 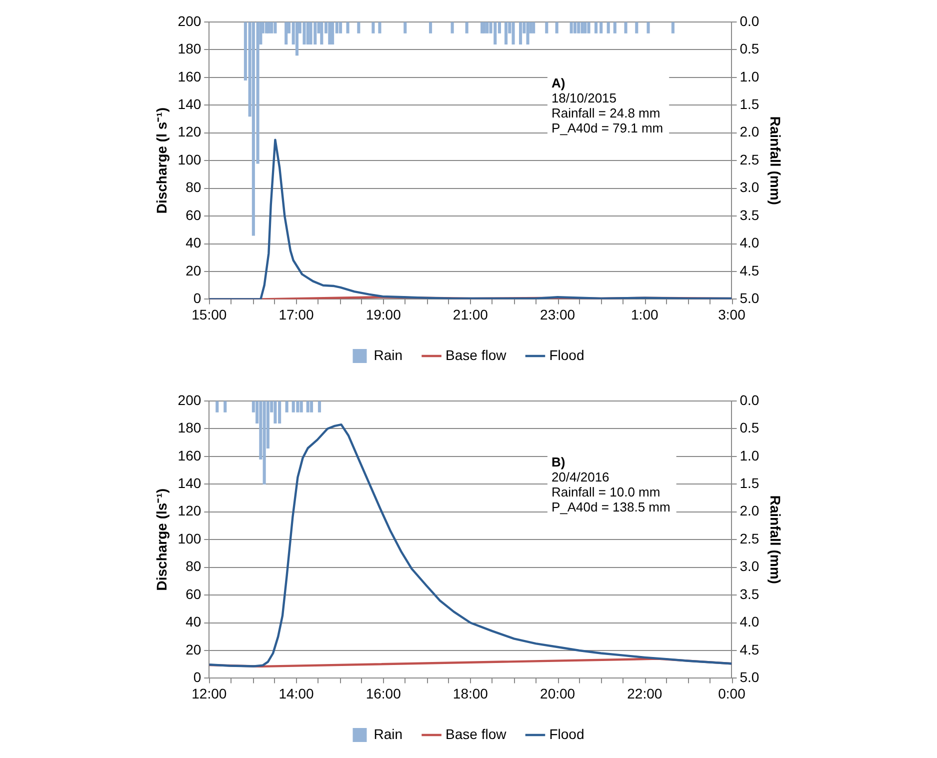 What do you see at coordinates (610, 507) in the screenshot?
I see `annotation: P_A40d = 138.5 mm` at bounding box center [610, 507].